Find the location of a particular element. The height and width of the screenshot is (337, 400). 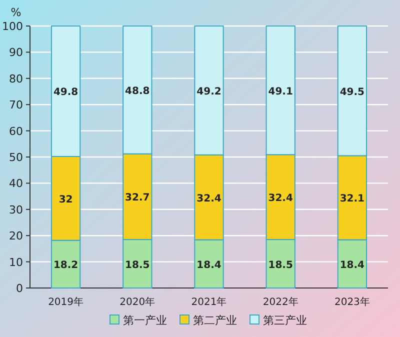

data-label: 32.7 is located at coordinates (137, 198).